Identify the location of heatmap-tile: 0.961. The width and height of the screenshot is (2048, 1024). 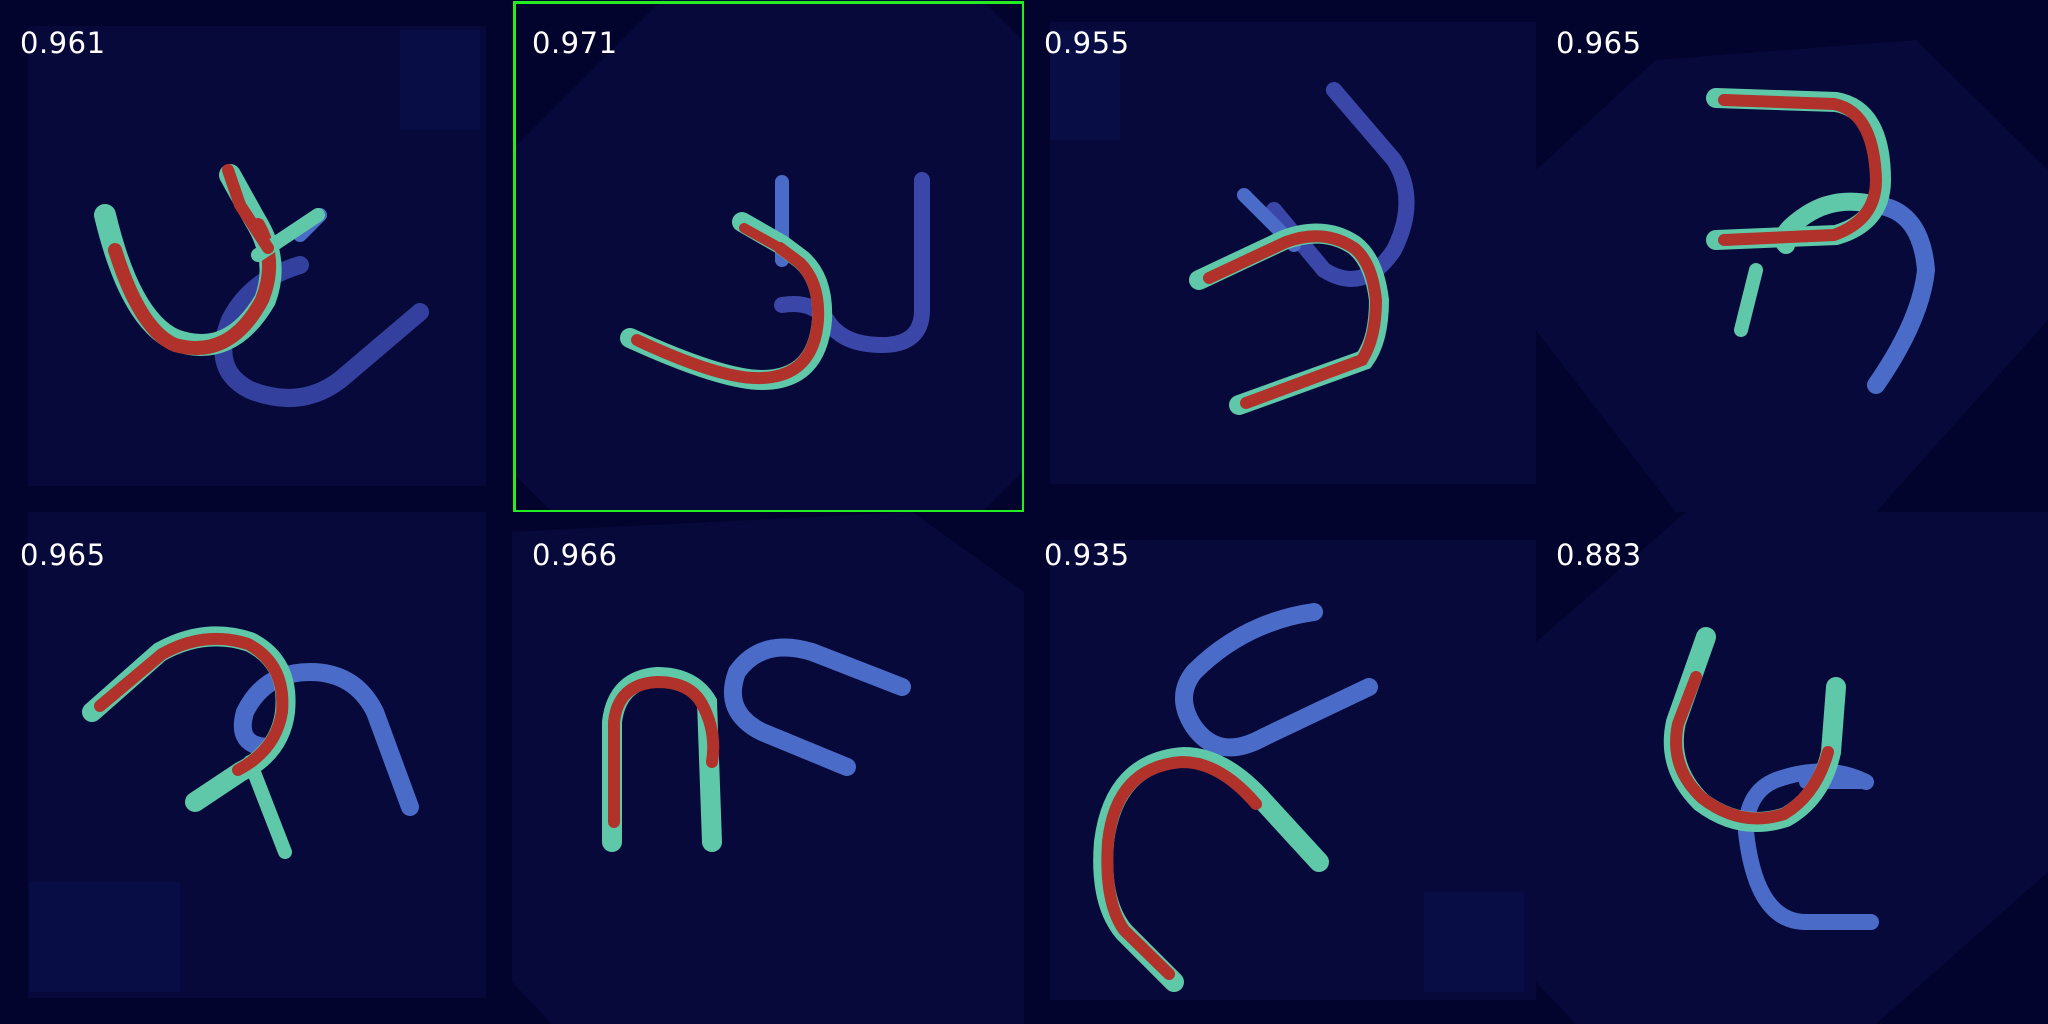
(256, 256).